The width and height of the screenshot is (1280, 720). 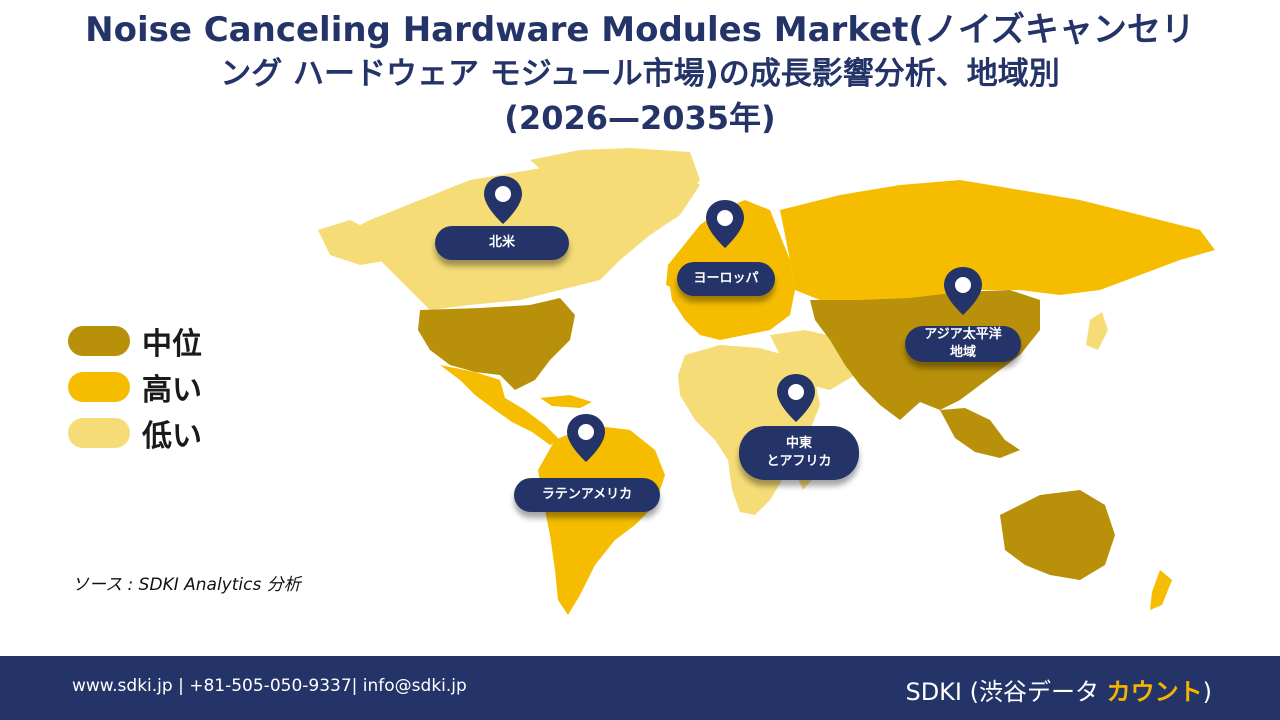 What do you see at coordinates (496, 344) in the screenshot?
I see `region-usa` at bounding box center [496, 344].